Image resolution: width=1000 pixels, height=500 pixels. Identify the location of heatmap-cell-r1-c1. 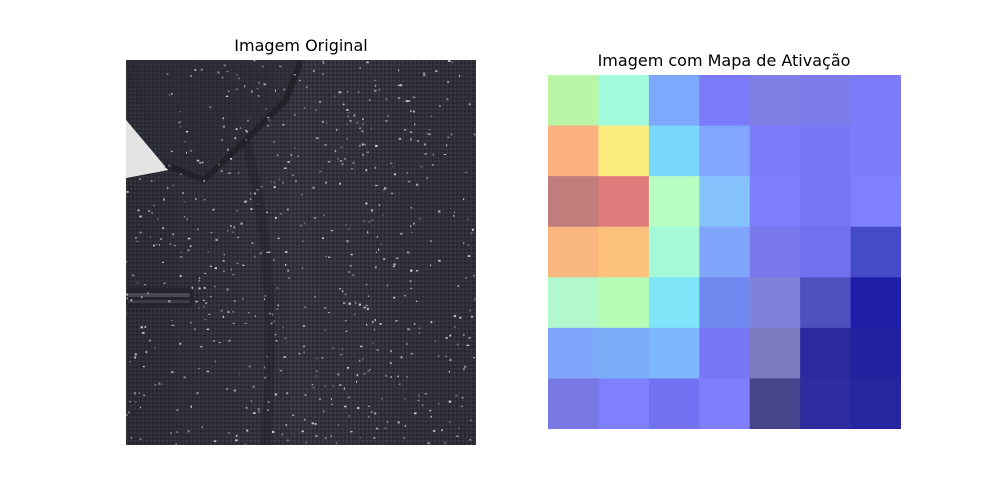
(624, 151).